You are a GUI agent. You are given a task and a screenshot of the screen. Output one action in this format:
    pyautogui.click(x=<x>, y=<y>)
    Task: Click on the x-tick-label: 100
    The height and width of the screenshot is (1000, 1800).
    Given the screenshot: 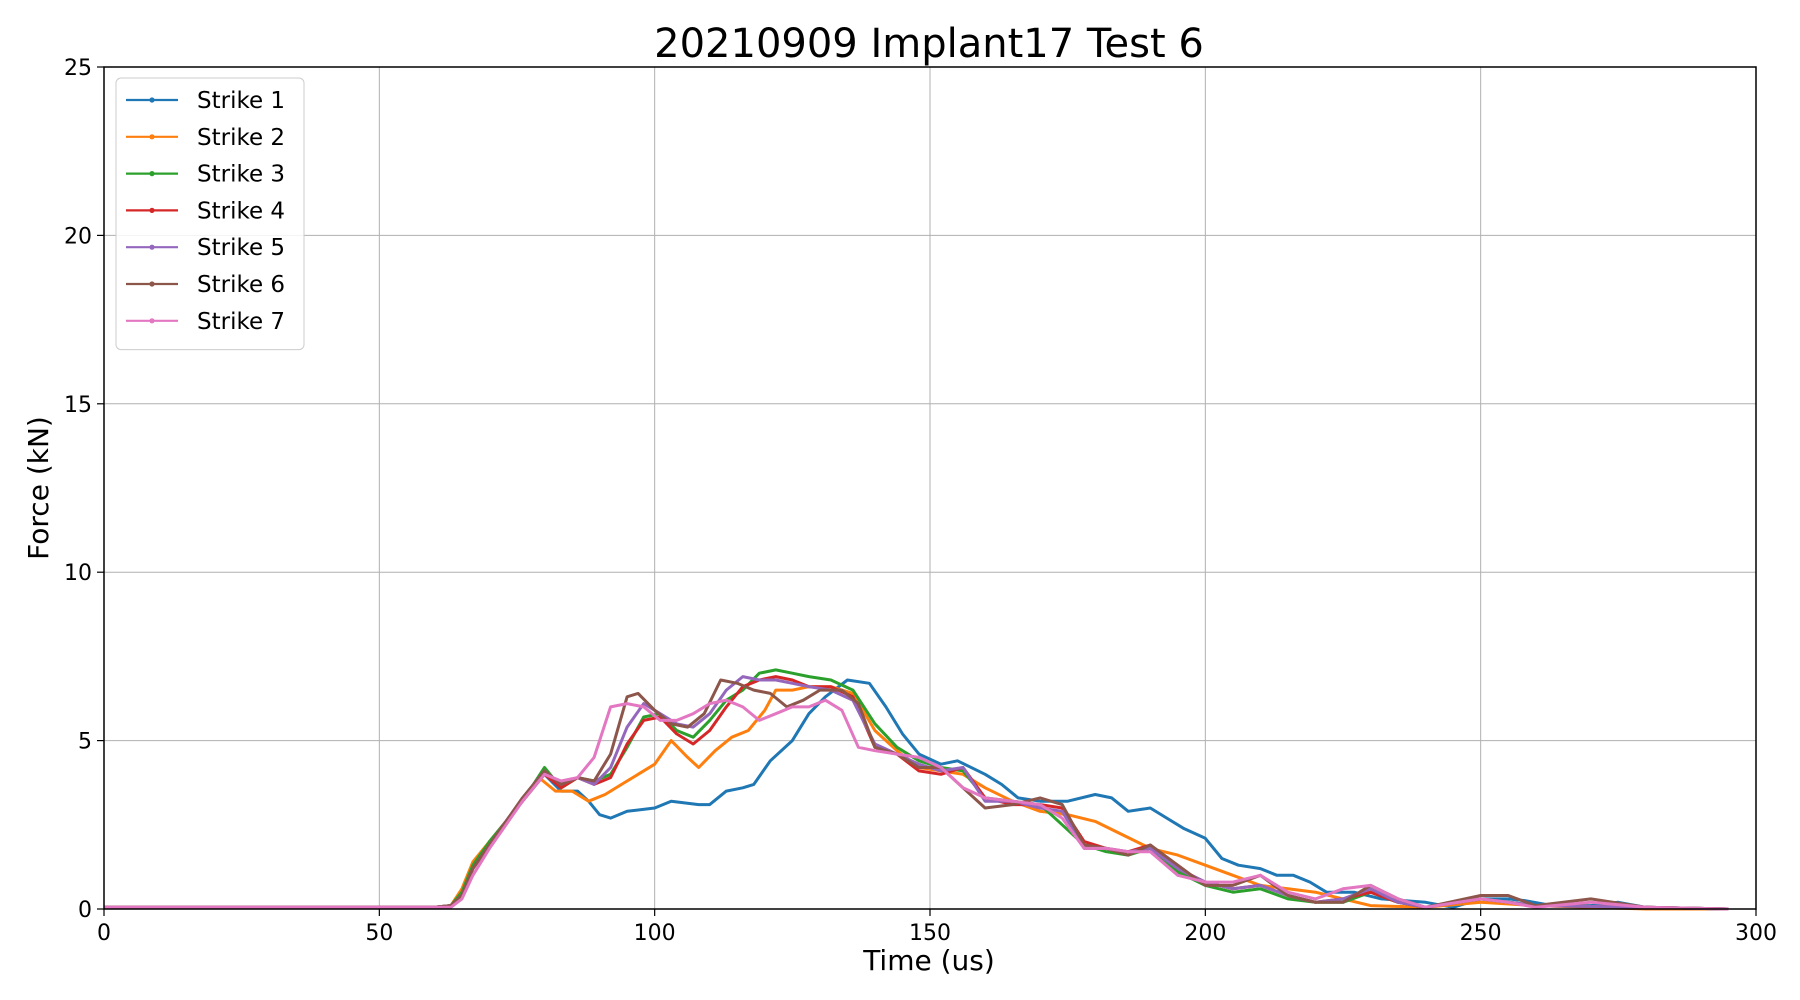 What is the action you would take?
    pyautogui.click(x=655, y=933)
    